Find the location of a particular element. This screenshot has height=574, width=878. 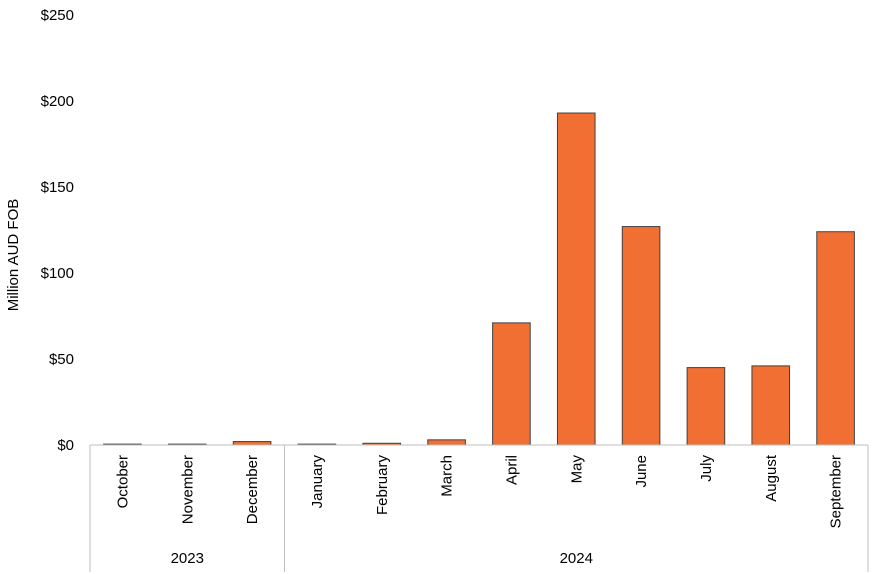

x-tick-label: February is located at coordinates (382, 485).